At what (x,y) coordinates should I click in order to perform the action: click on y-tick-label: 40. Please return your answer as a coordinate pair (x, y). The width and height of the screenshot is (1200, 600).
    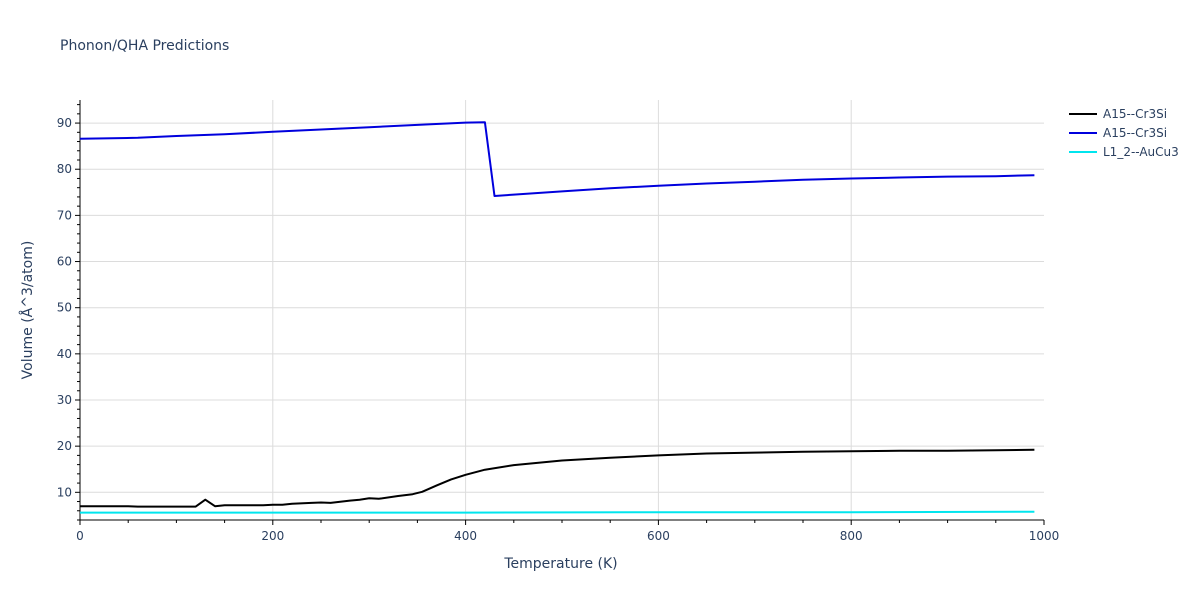
    Looking at the image, I should click on (64, 354).